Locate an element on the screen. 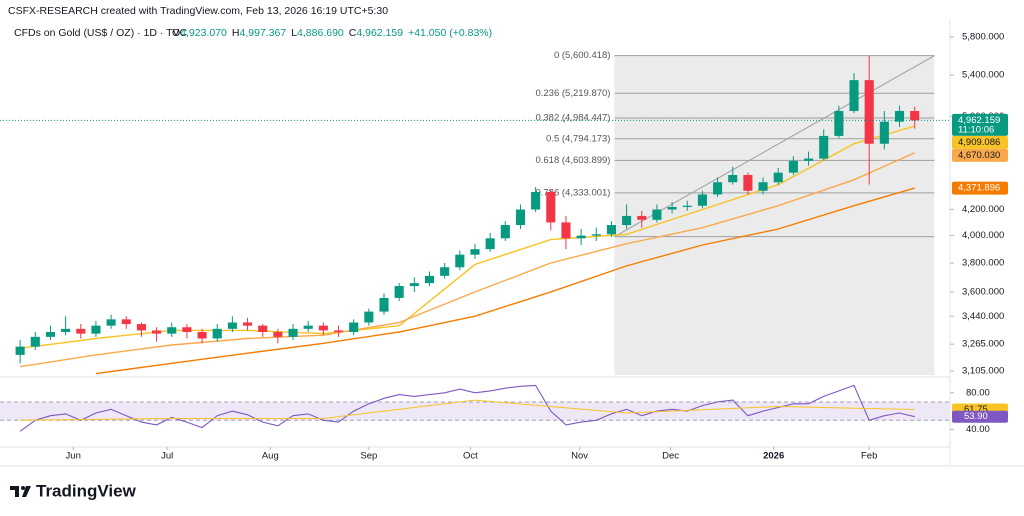 This screenshot has width=1024, height=516. price-tag-label: 4,670.030 is located at coordinates (979, 155).